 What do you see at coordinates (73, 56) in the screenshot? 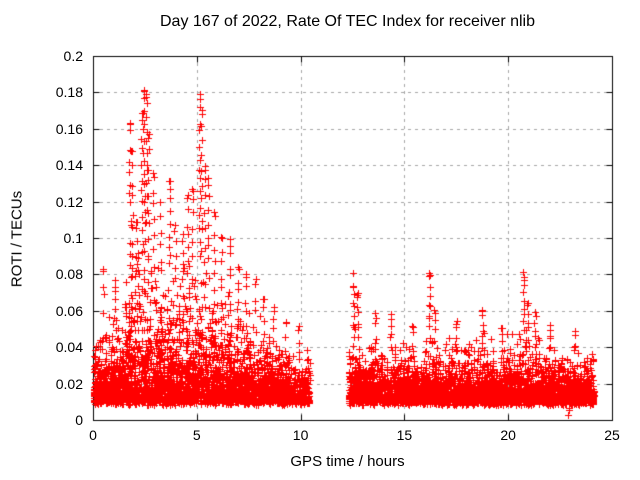
I see `y-tick-label: 0.2` at bounding box center [73, 56].